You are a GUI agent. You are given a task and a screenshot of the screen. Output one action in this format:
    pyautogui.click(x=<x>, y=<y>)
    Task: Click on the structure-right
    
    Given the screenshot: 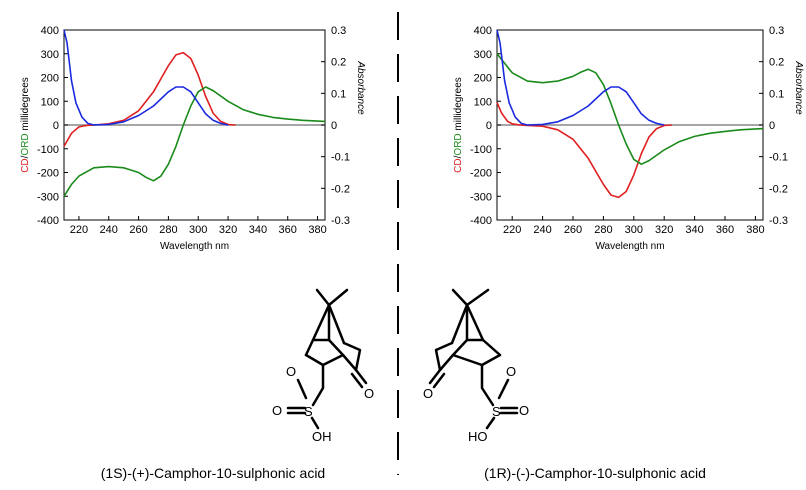 What is the action you would take?
    pyautogui.click(x=473, y=359)
    